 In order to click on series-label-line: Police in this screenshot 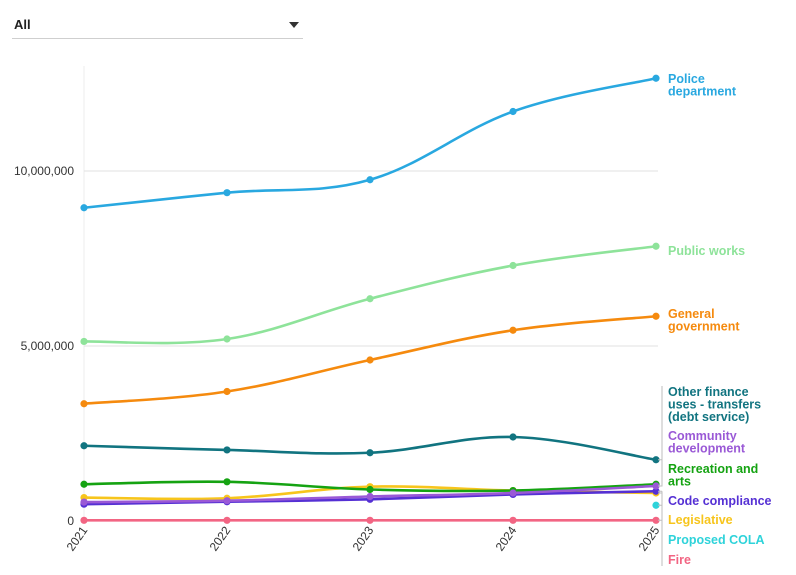, I will do `click(686, 79)`.